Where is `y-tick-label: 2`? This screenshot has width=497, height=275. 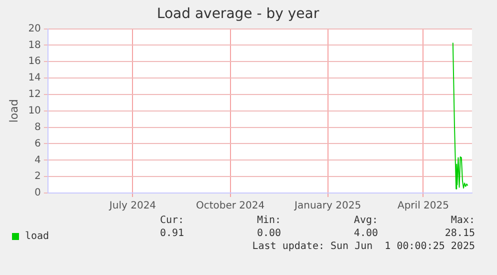 y-tick-label: 2 is located at coordinates (37, 176).